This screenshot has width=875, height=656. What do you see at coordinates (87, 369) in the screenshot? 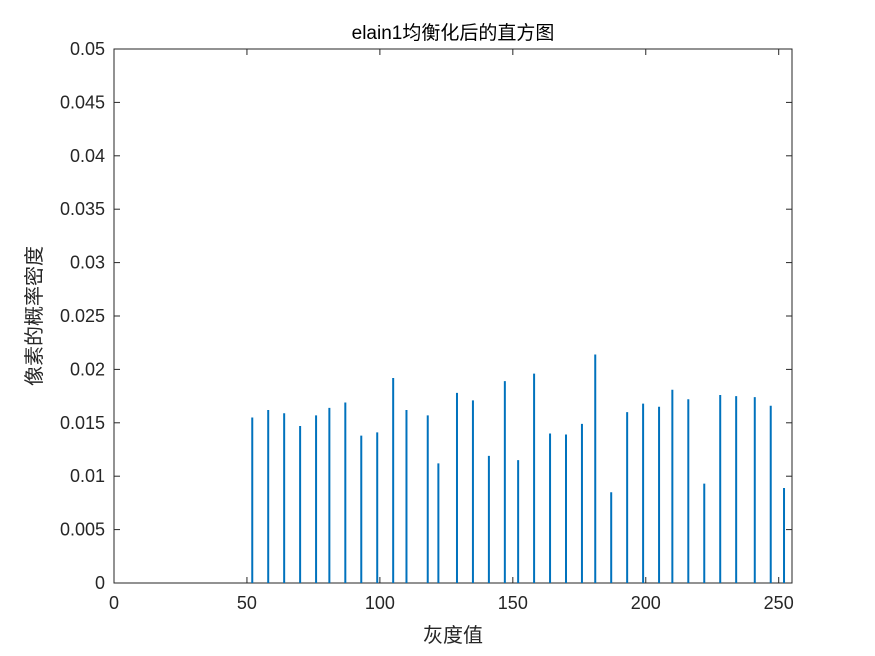
I see `y-tick-label: 0.02` at bounding box center [87, 369].